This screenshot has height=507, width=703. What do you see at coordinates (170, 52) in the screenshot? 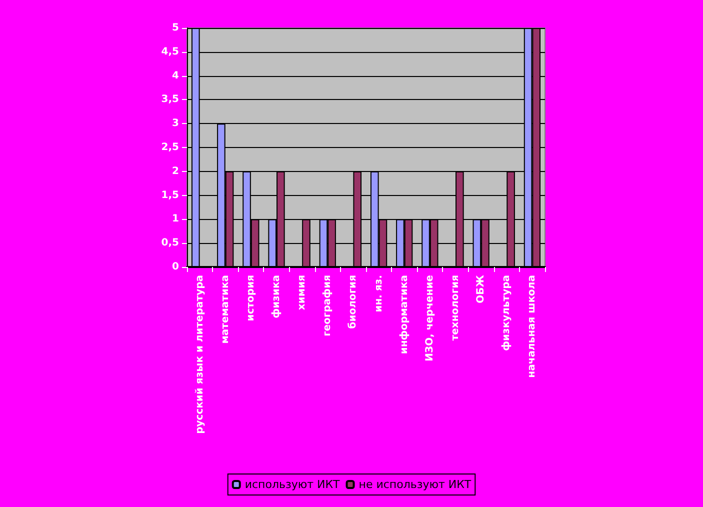
I see `y-tick-label: 4,5` at bounding box center [170, 52].